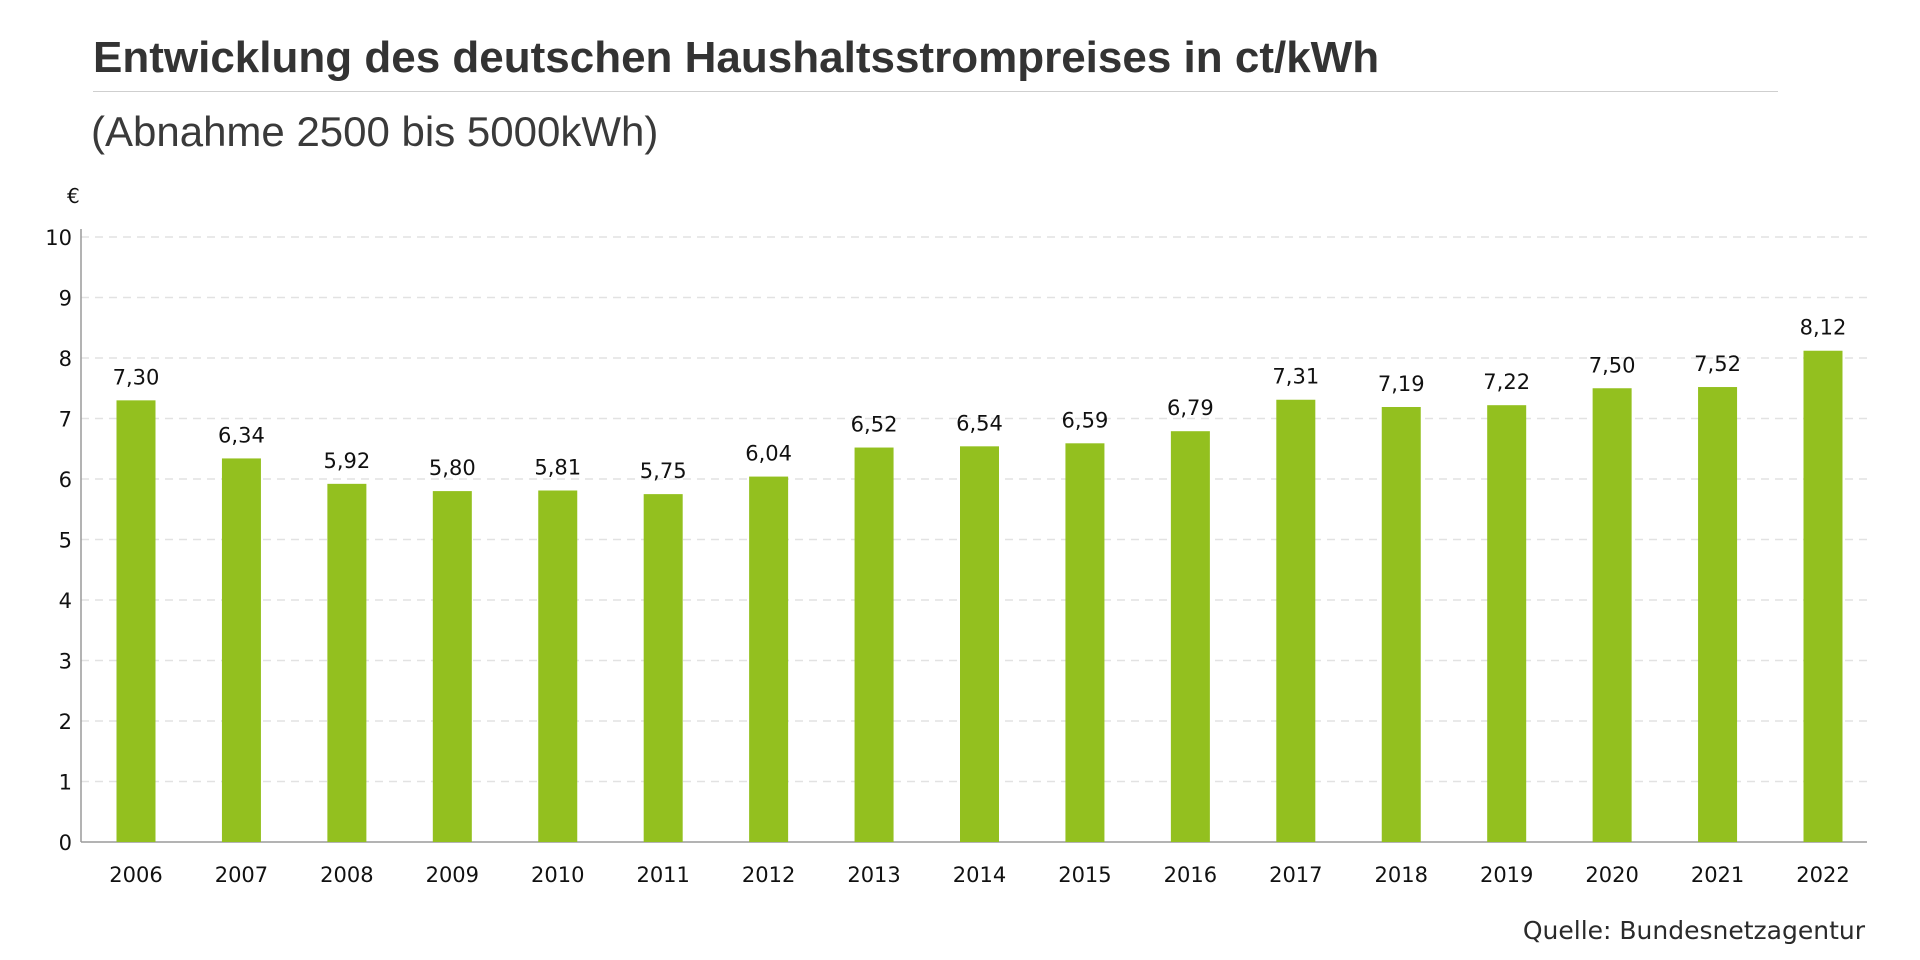 This screenshot has width=1920, height=960. What do you see at coordinates (1506, 875) in the screenshot?
I see `x-tick-label-2019: 2019` at bounding box center [1506, 875].